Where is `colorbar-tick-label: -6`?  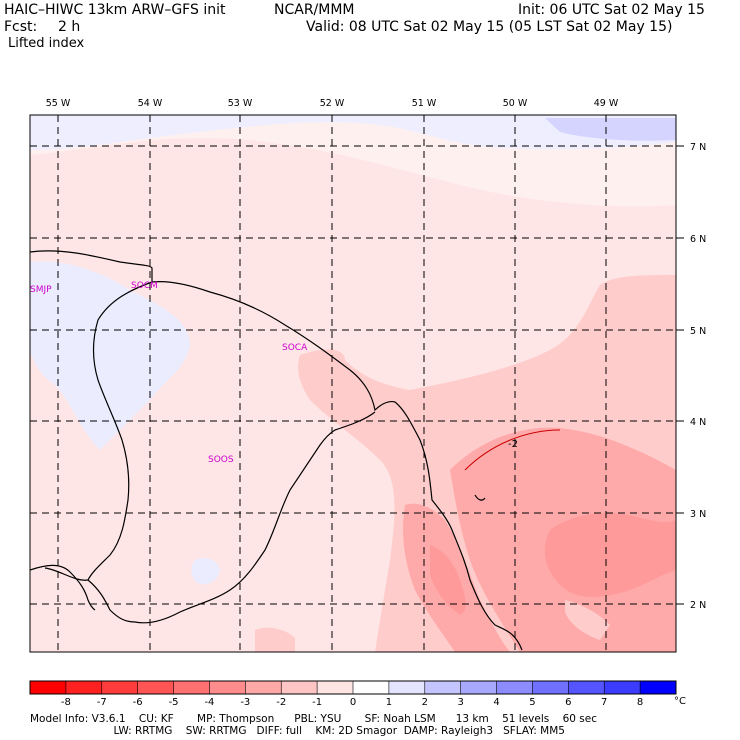
colorbar-tick-label: -6 is located at coordinates (138, 702).